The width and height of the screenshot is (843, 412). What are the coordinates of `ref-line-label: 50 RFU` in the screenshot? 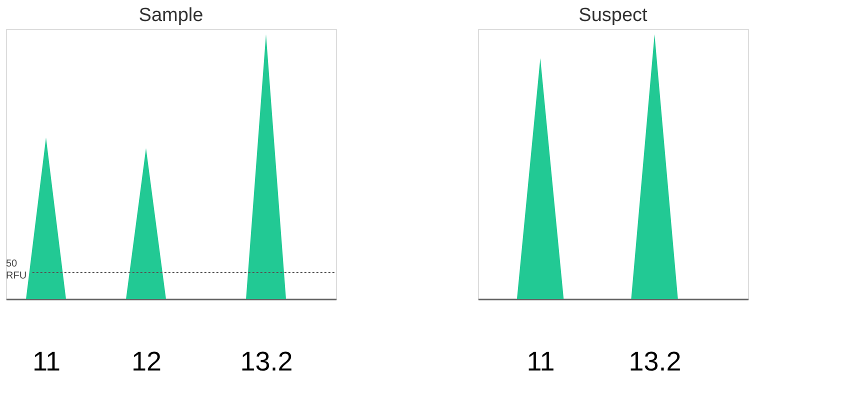 It's located at (16, 270).